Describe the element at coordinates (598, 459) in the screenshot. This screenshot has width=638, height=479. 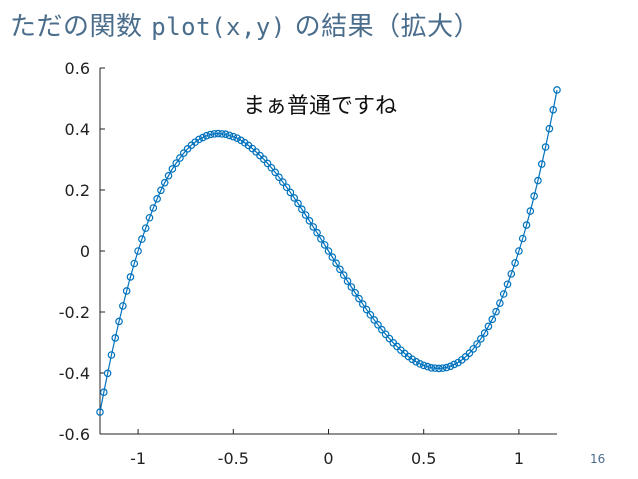
I see `page-number: 16` at that location.